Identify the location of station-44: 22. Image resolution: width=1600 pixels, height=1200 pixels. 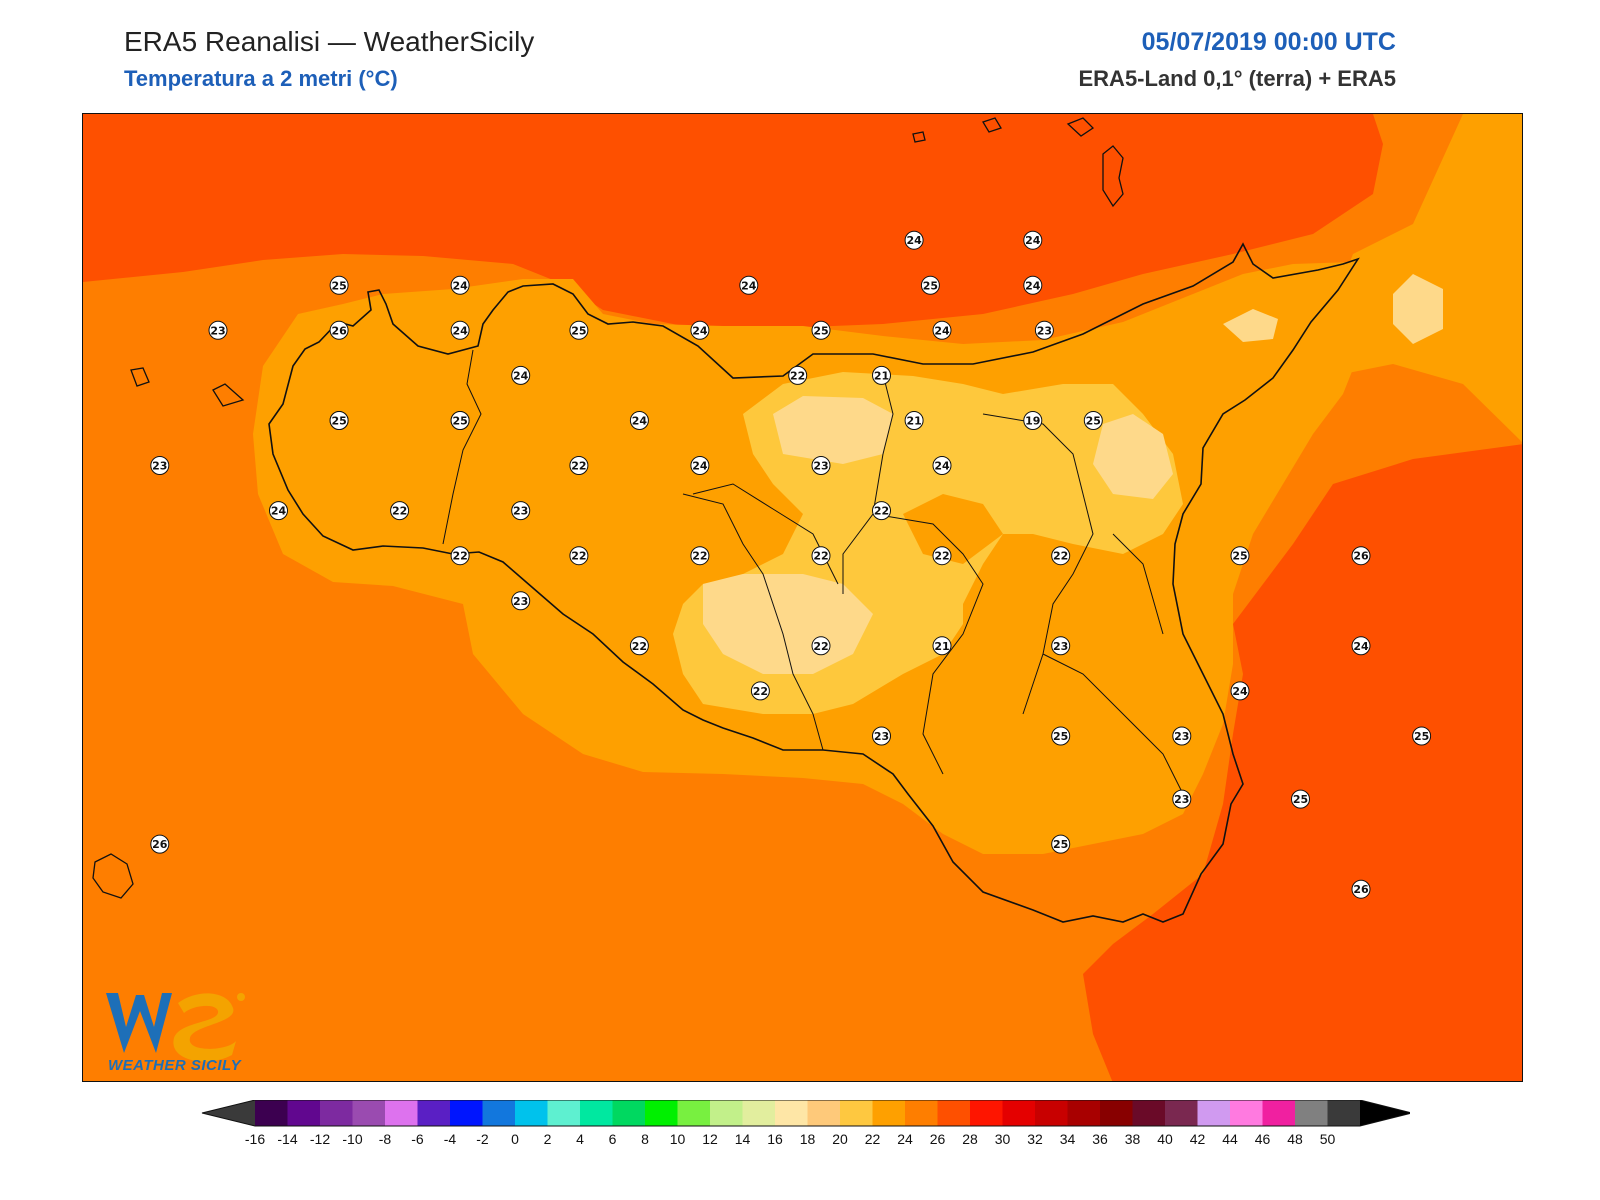
(639, 646).